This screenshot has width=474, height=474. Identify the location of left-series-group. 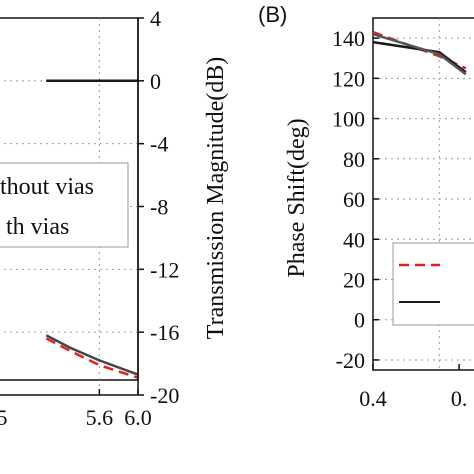
(92, 229).